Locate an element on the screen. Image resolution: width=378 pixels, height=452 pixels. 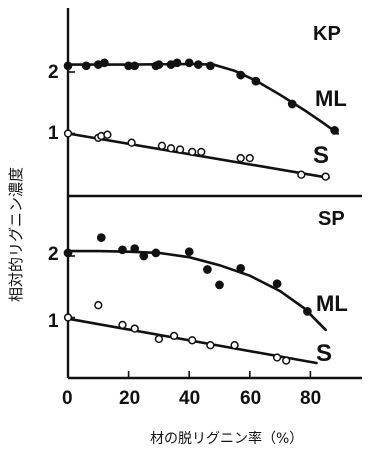
y-tick-label-kp-1: 1 is located at coordinates (53, 133).